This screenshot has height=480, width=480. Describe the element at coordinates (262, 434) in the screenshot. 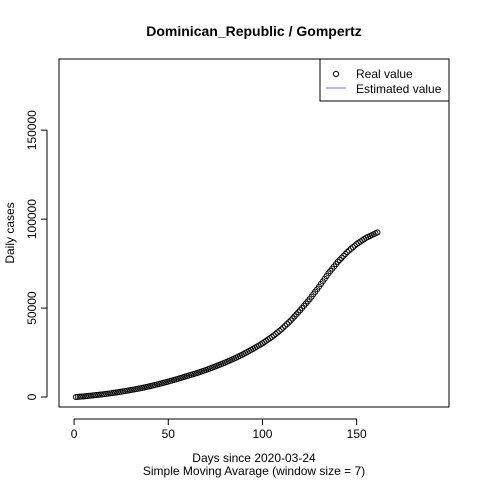

I see `x-tick-label: 100` at that location.